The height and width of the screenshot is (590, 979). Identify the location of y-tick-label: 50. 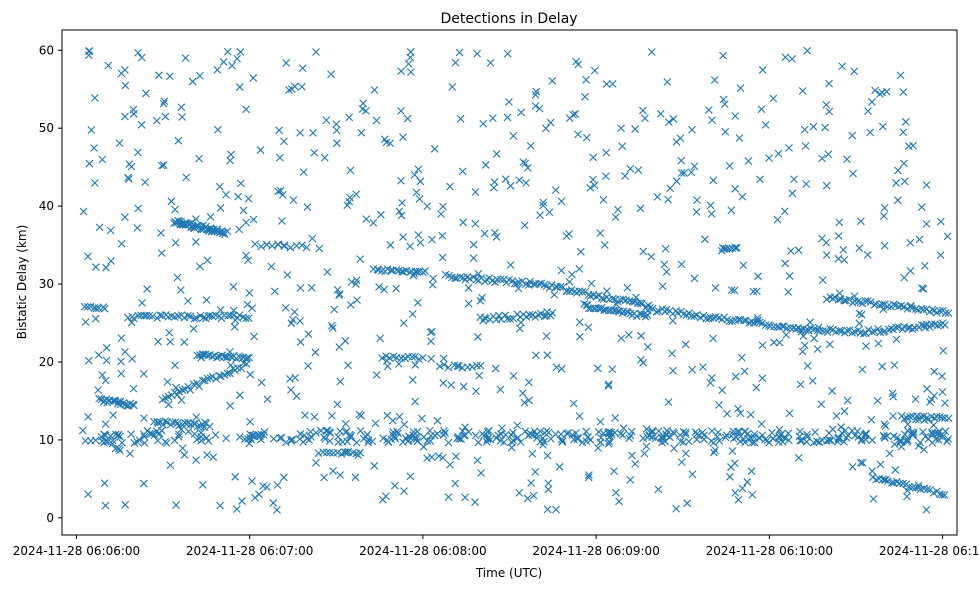
(46, 128).